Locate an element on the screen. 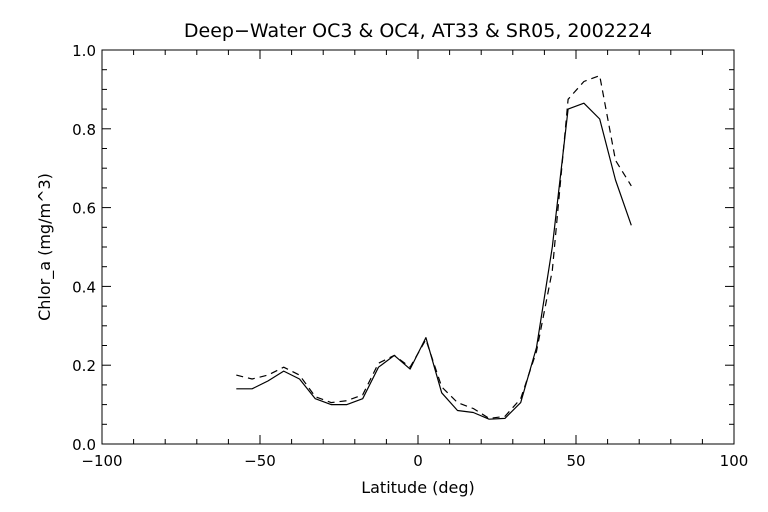  x-tick-label: 100 is located at coordinates (734, 461).